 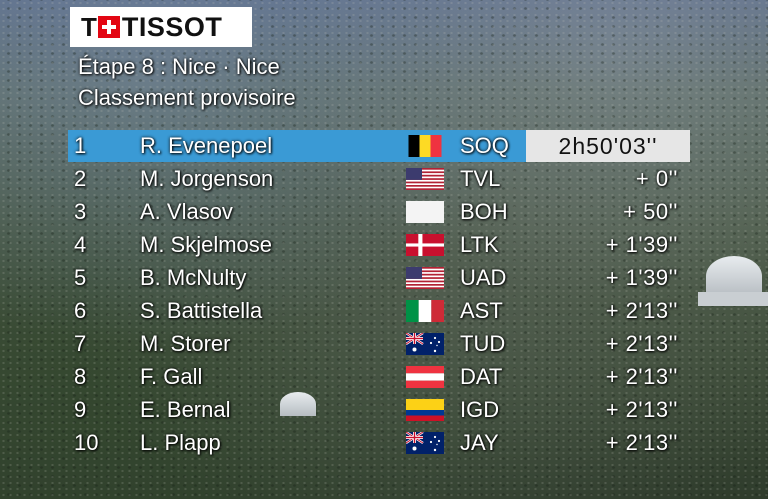 I want to click on position: 9, so click(x=80, y=409).